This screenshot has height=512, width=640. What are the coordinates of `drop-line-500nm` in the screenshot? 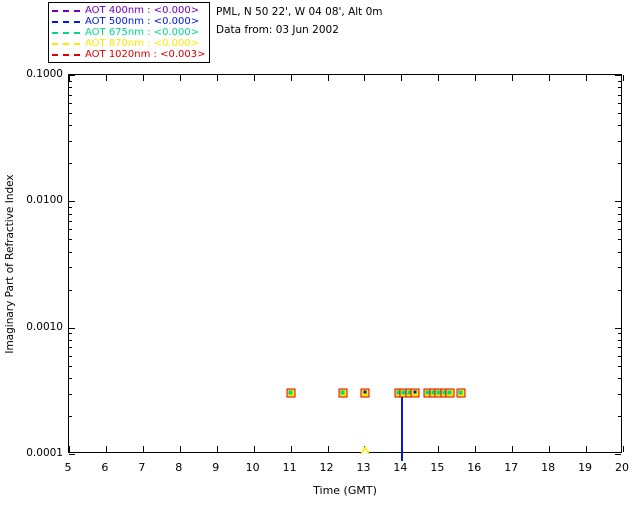 It's located at (402, 426).